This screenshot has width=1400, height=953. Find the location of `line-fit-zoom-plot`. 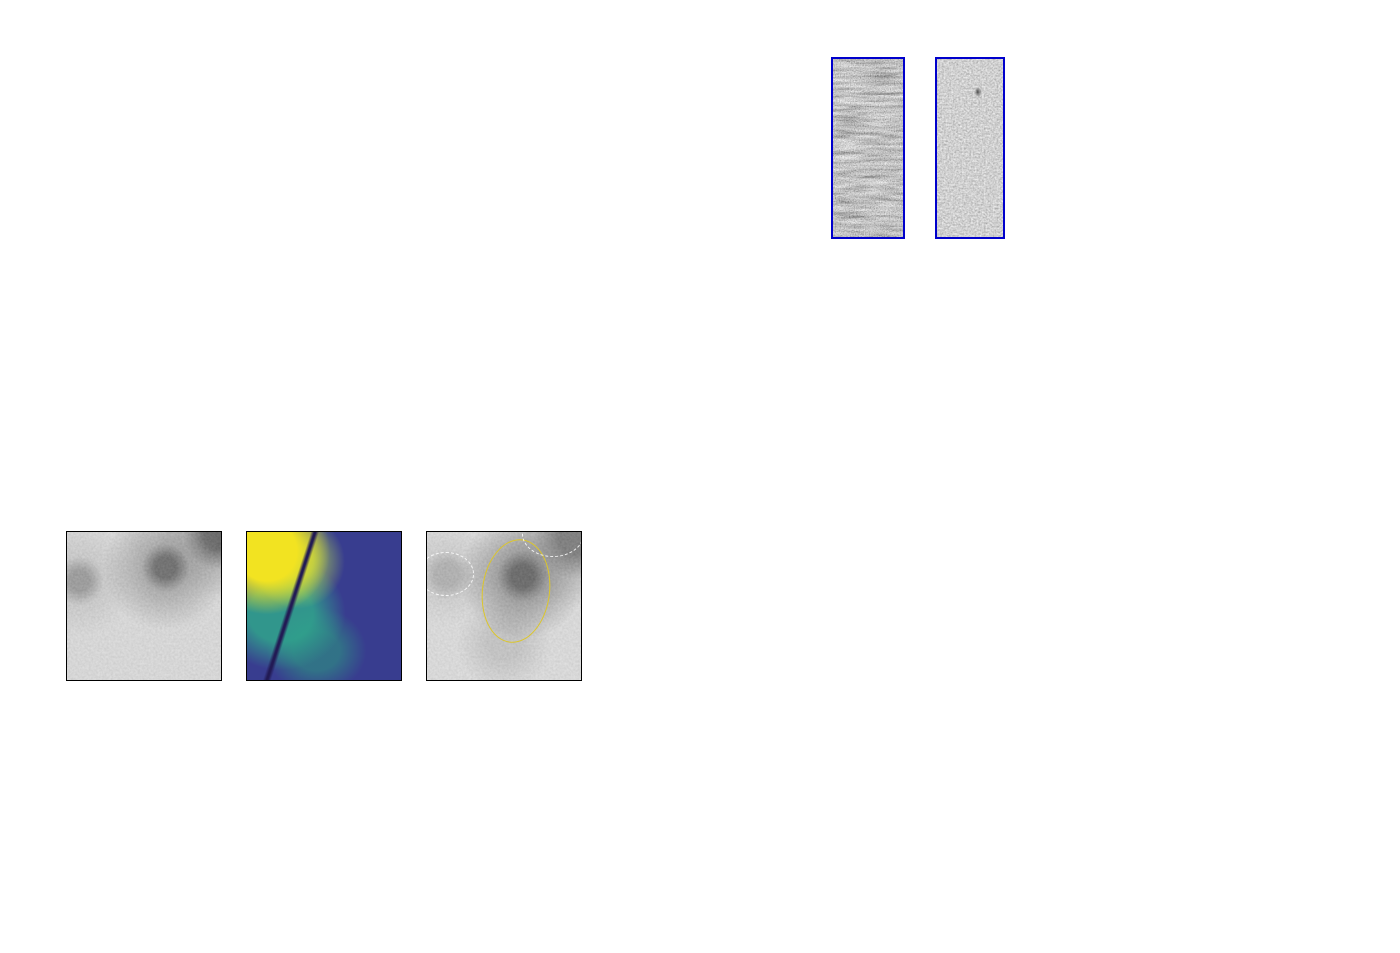

line-fit-zoom-plot is located at coordinates (1185, 144).